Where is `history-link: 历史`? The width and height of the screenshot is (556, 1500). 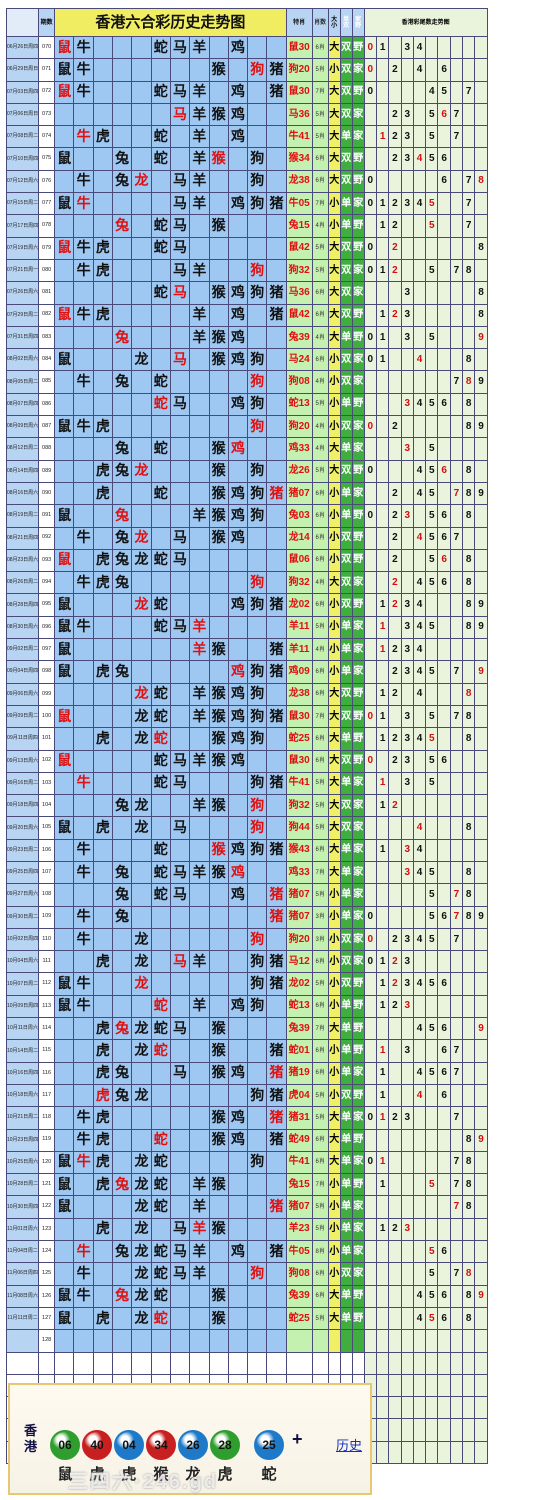 history-link: 历史 is located at coordinates (349, 1445).